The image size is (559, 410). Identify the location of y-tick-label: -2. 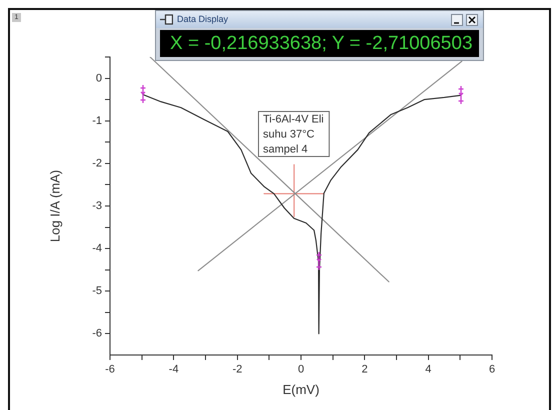
(97, 163).